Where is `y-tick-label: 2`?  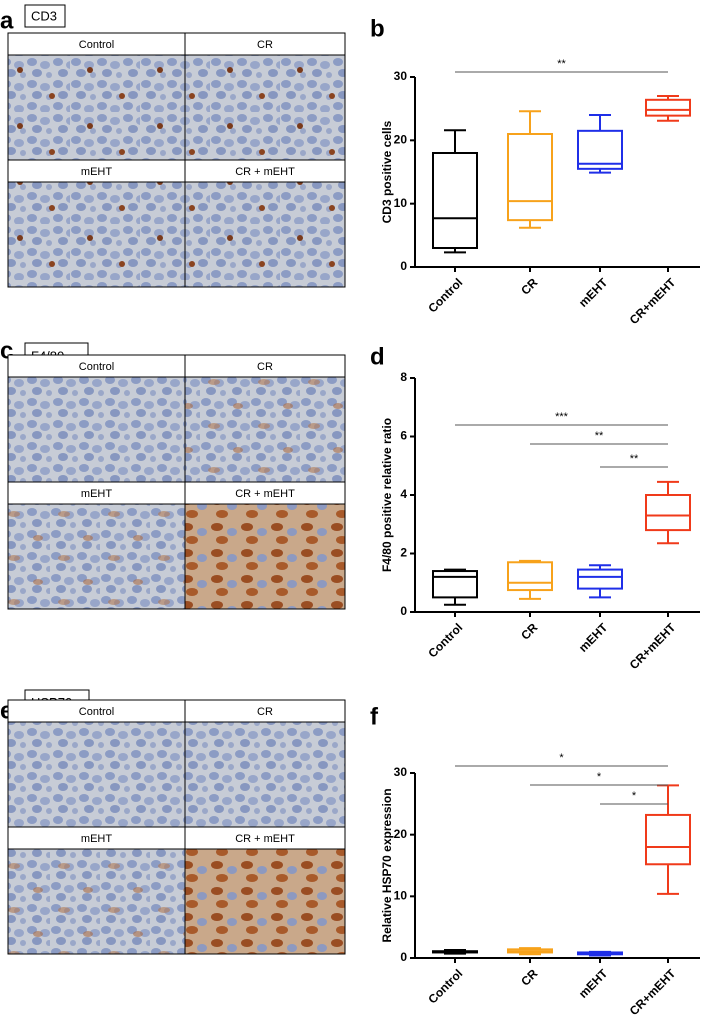 y-tick-label: 2 is located at coordinates (403, 553).